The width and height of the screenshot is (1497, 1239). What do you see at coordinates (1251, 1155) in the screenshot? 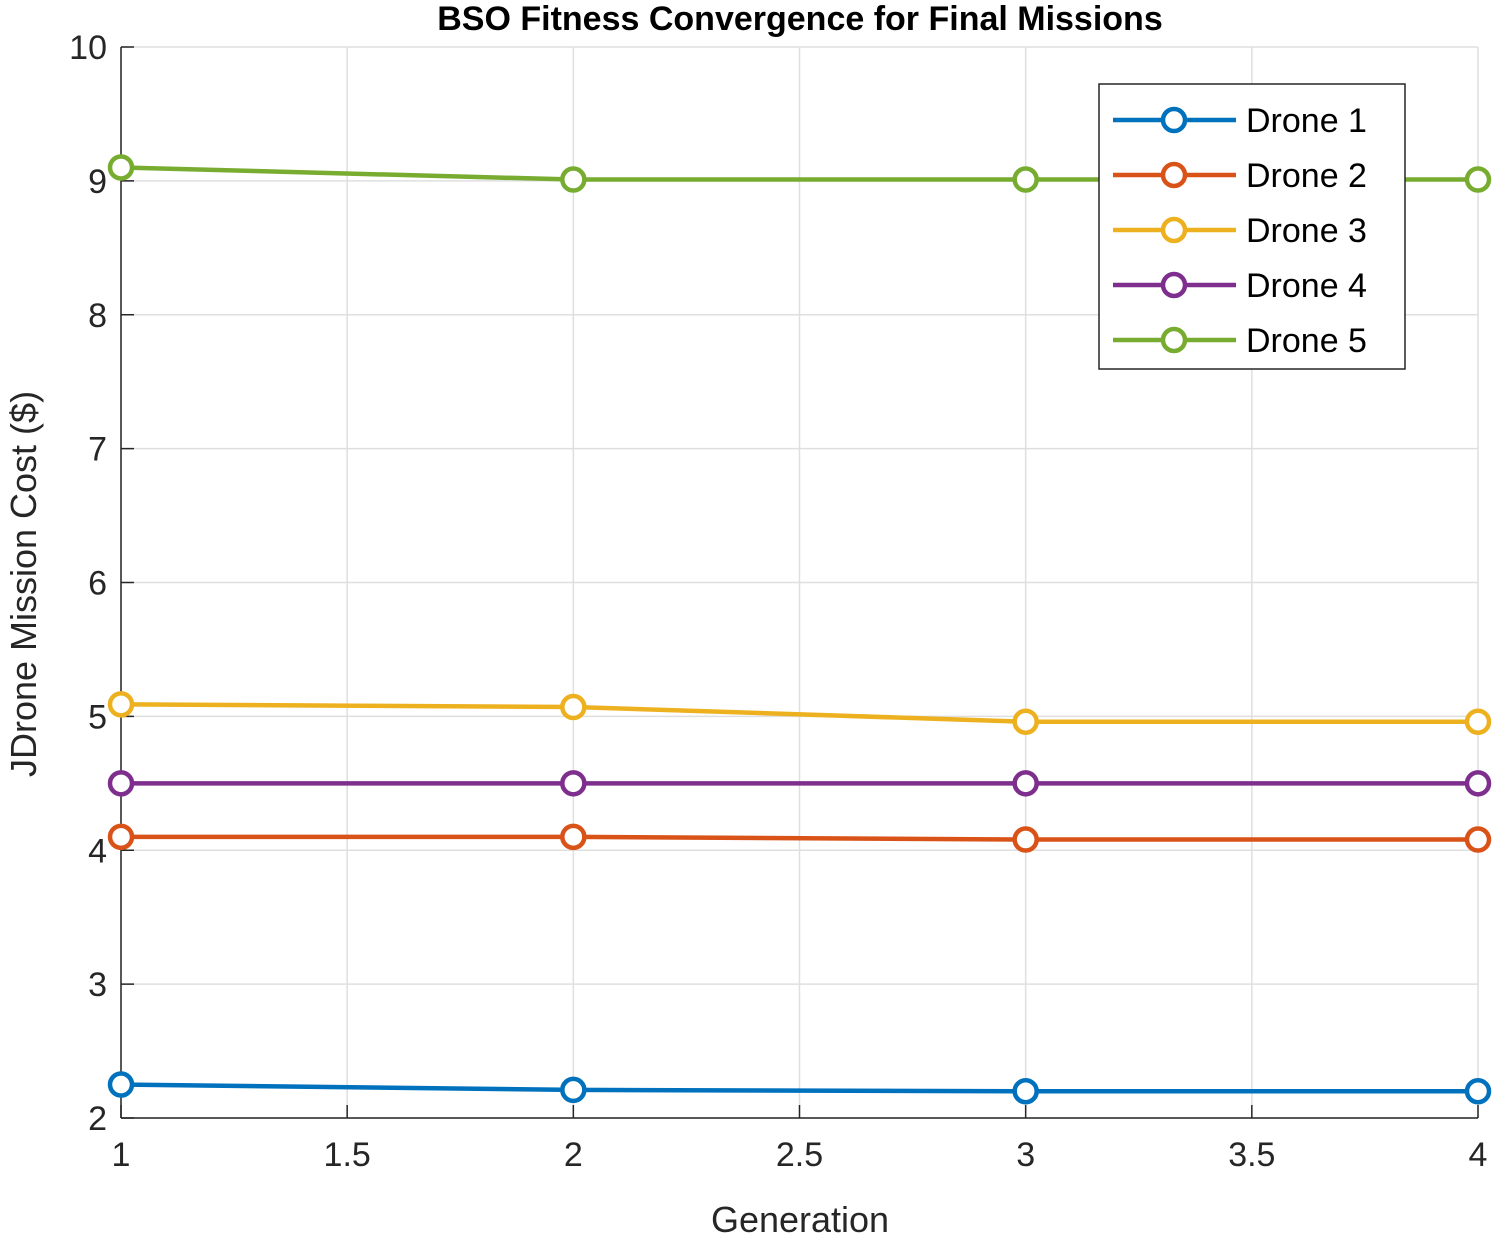
I see `x-tick-label: 3.5` at bounding box center [1251, 1155].